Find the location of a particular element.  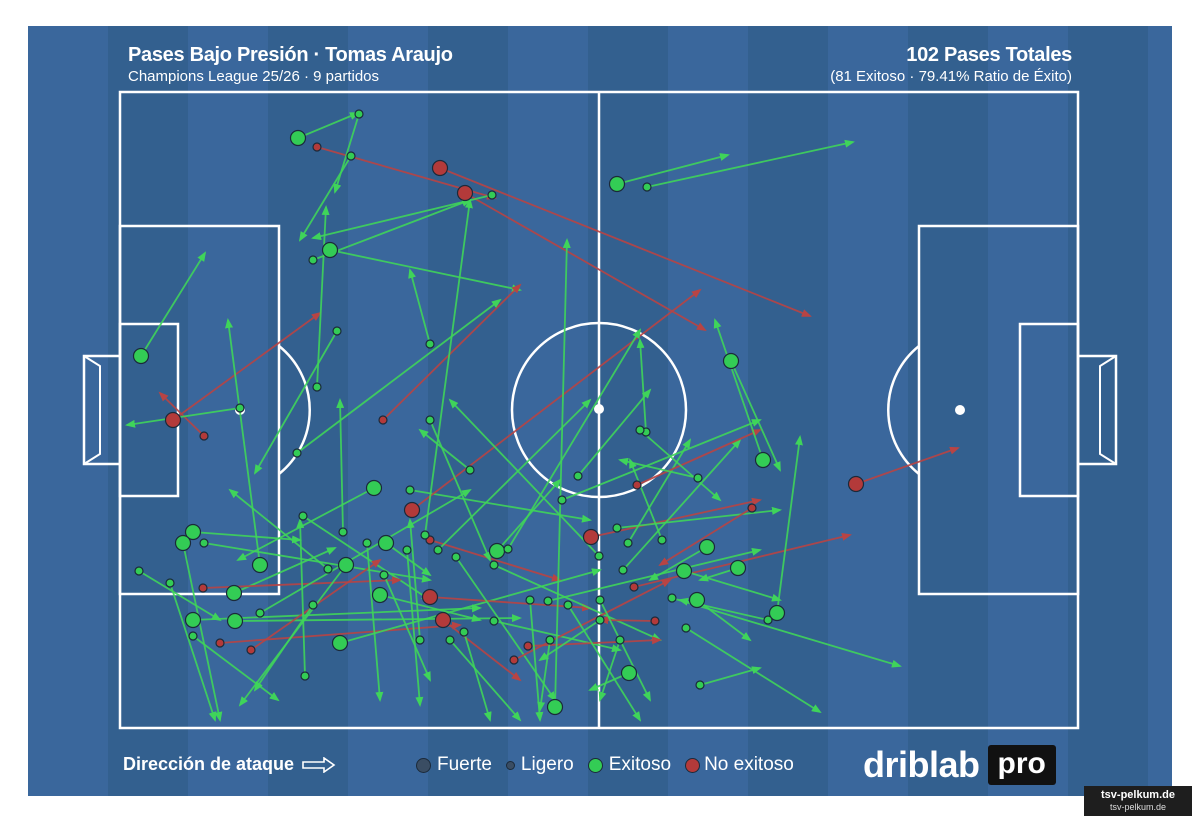

center-spot is located at coordinates (599, 409).